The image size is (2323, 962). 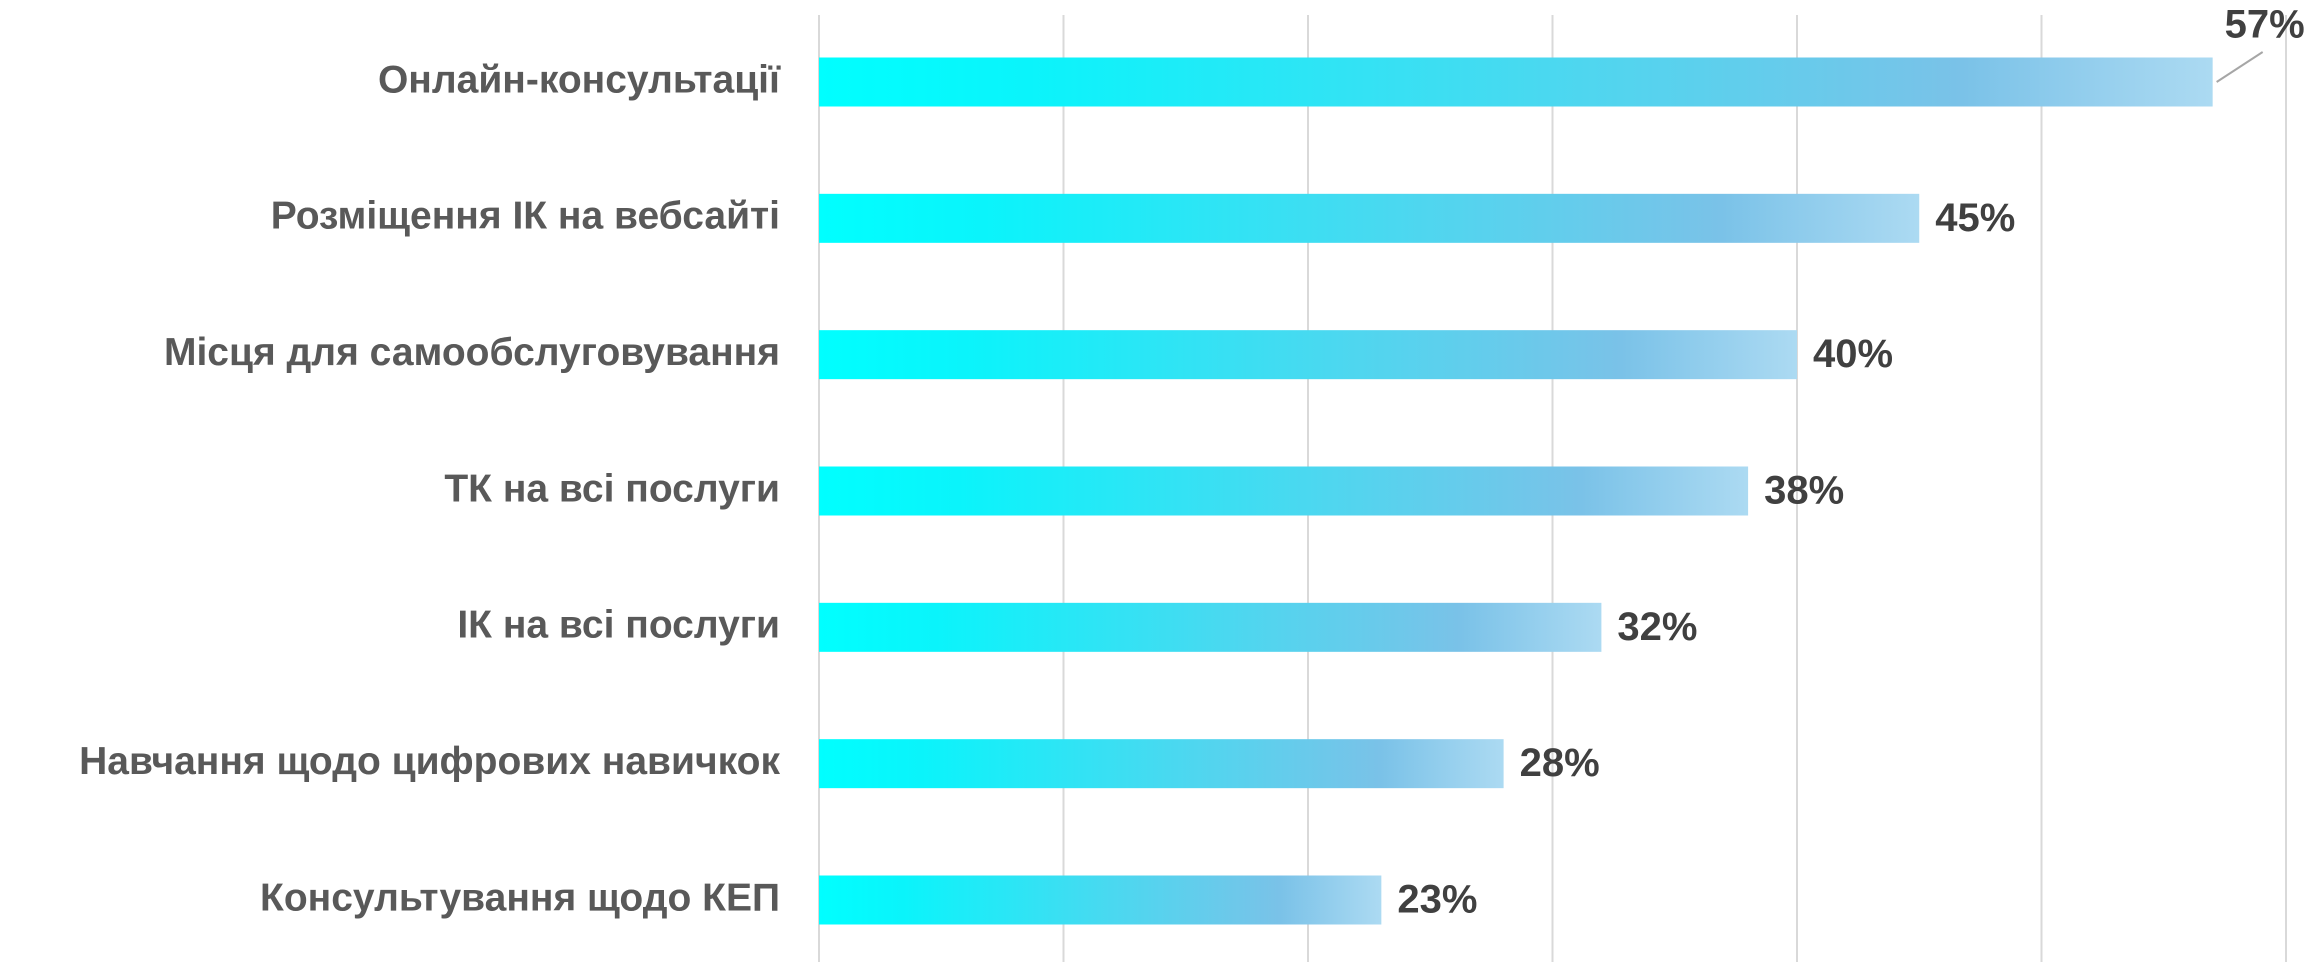 What do you see at coordinates (1804, 491) in the screenshot?
I see `value-label: 38%` at bounding box center [1804, 491].